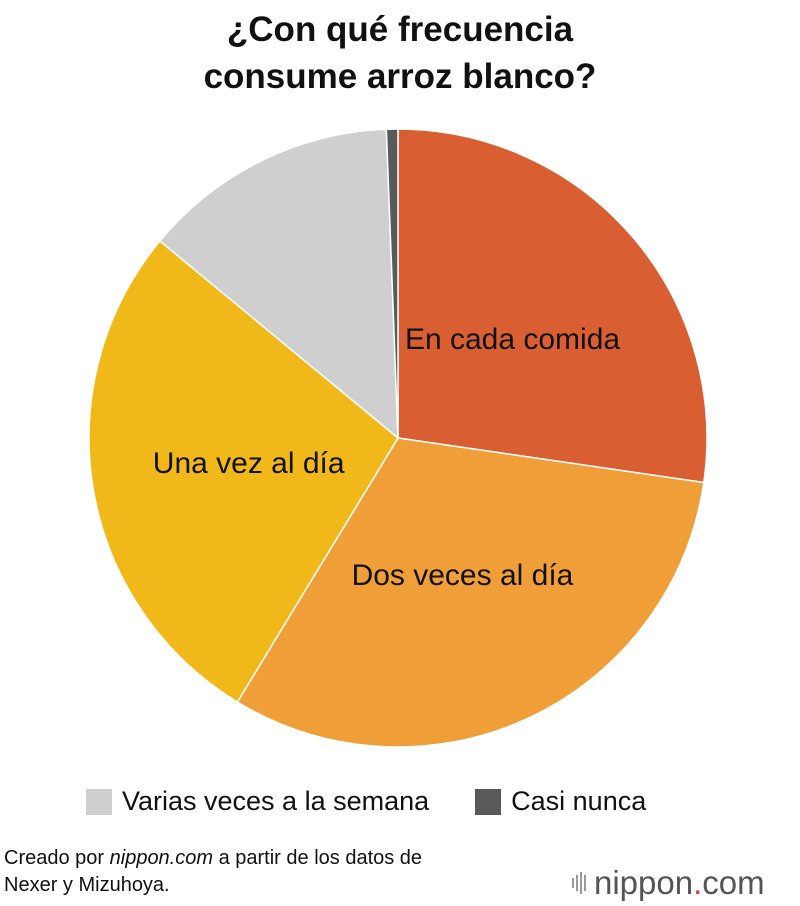 The height and width of the screenshot is (906, 800). Describe the element at coordinates (400, 29) in the screenshot. I see `chart-title-line-1: ¿Con qué frecuencia` at that location.